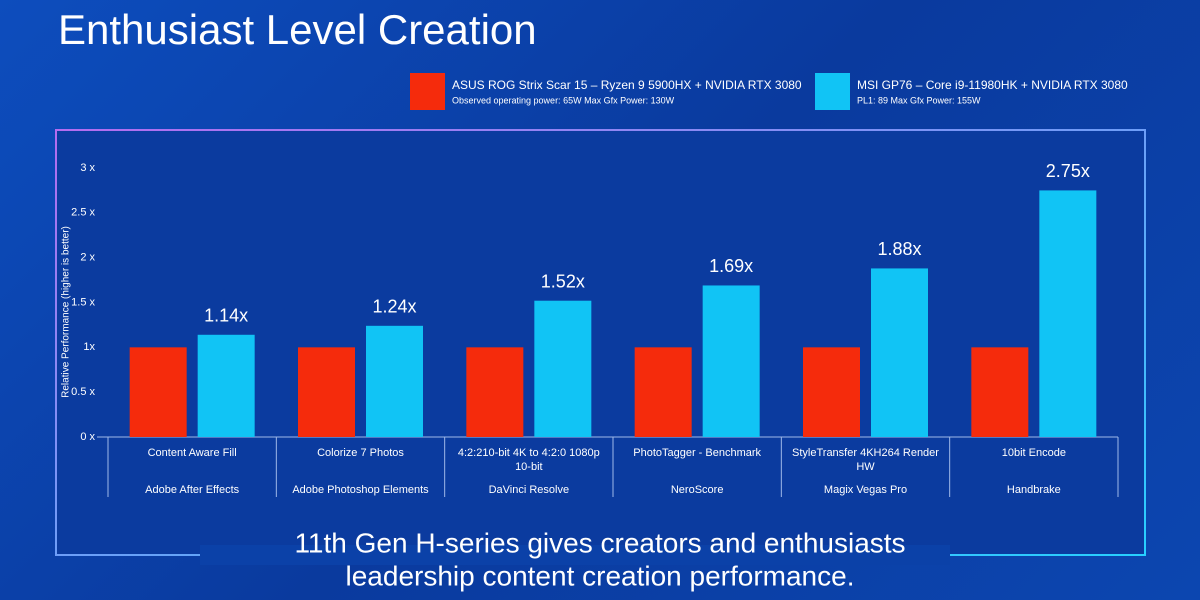  What do you see at coordinates (192, 490) in the screenshot?
I see `application-label: Adobe After Effects` at bounding box center [192, 490].